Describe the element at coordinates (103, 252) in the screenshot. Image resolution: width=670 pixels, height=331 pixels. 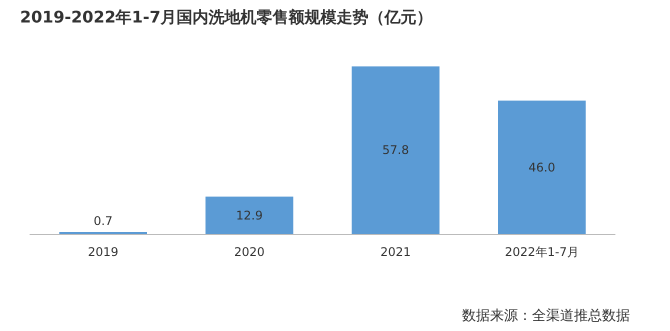
I see `x-tick-label: 2019` at that location.